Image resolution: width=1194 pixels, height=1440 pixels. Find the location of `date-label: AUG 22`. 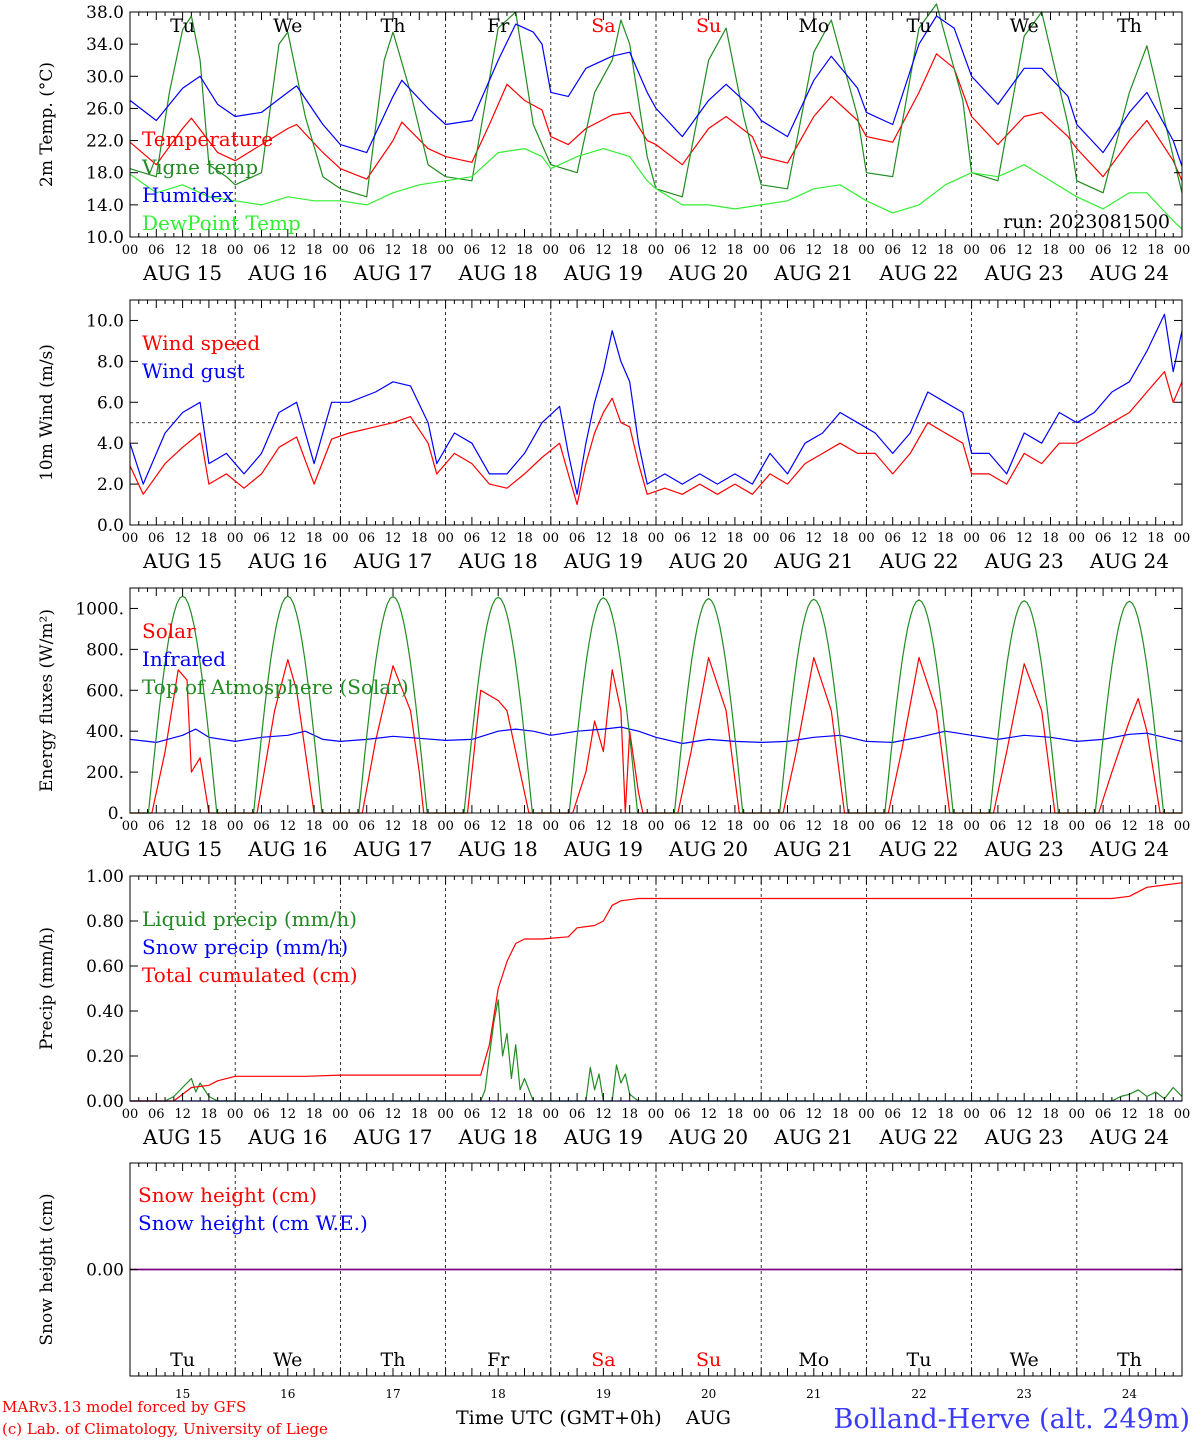

date-label: AUG 22 is located at coordinates (918, 561).